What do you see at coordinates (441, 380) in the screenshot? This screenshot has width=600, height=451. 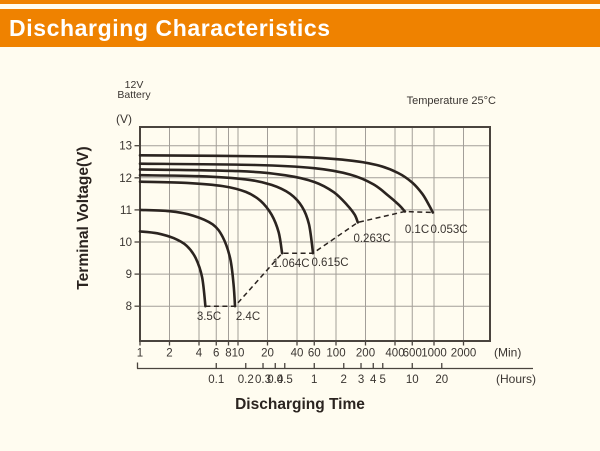 I see `hours-tick-label: 20` at bounding box center [441, 380].